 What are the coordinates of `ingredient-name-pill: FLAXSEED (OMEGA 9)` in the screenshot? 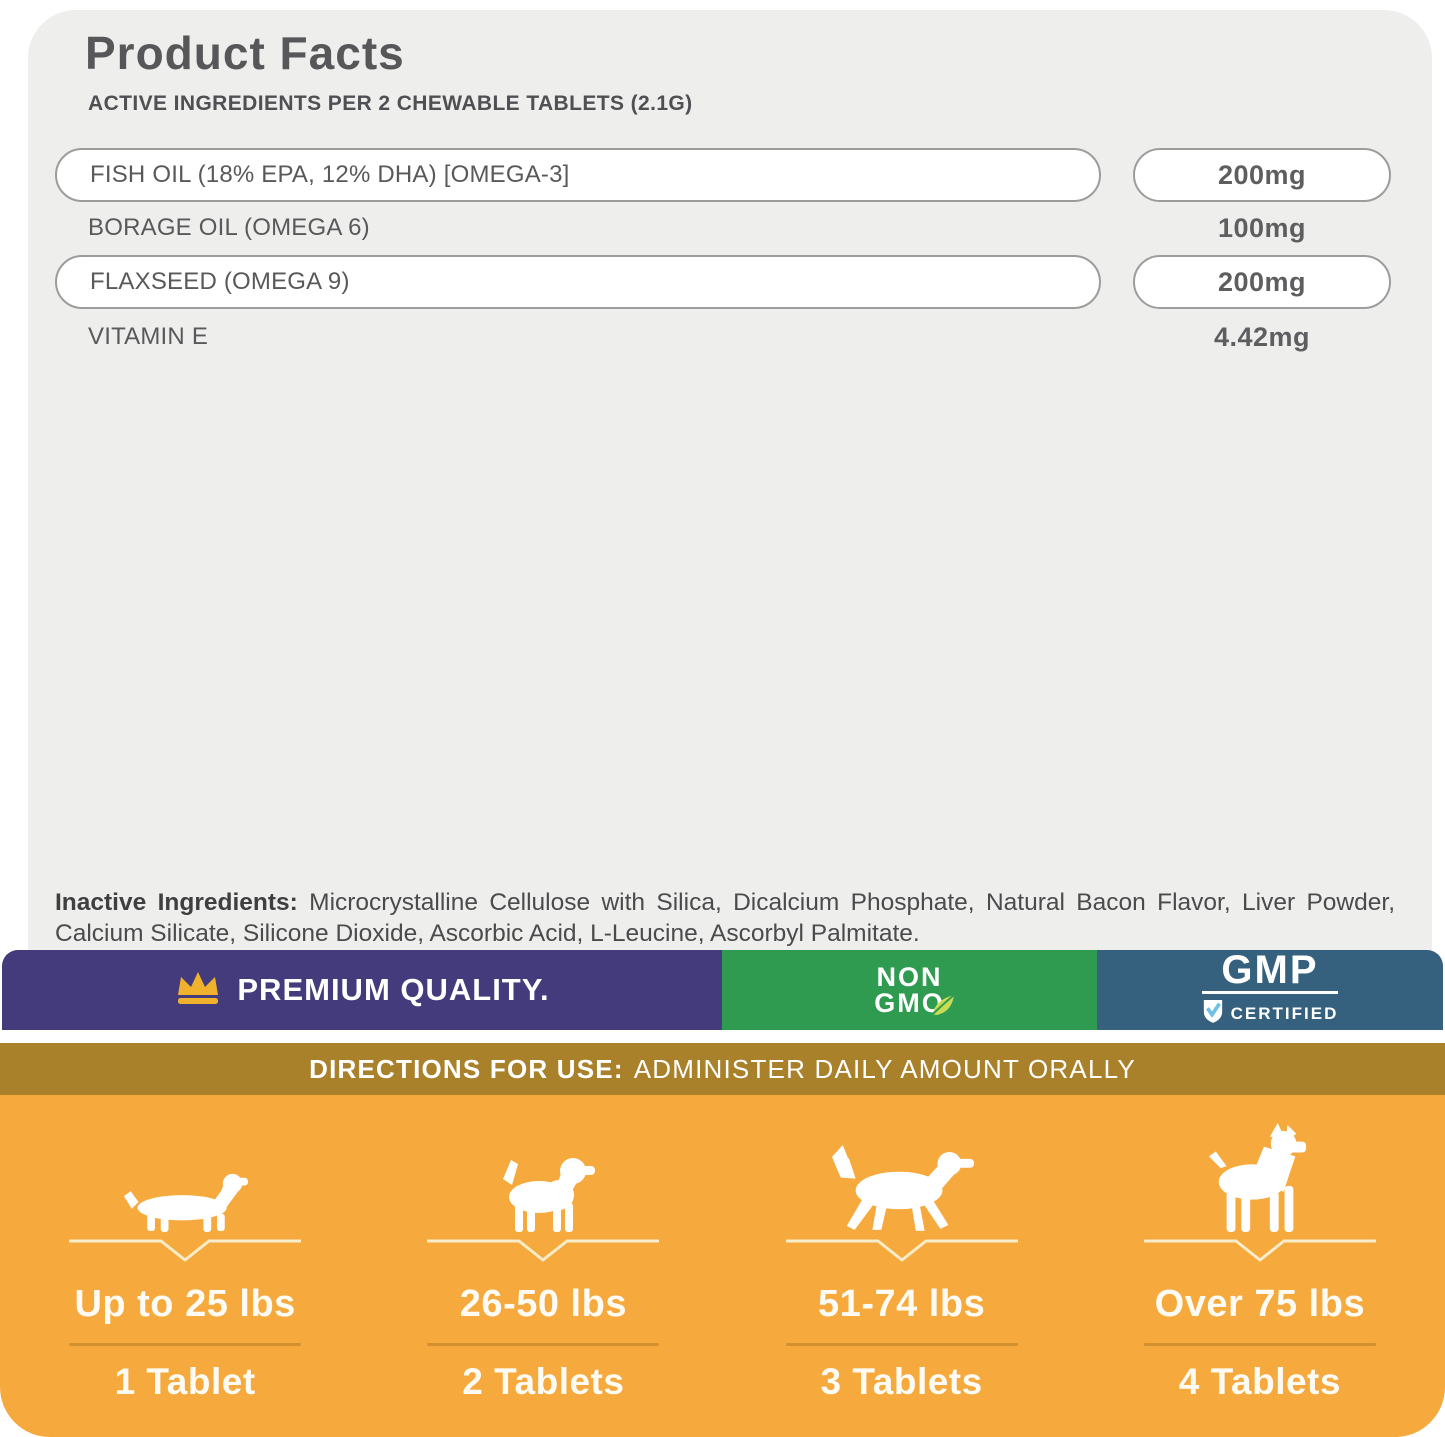 It's located at (578, 282).